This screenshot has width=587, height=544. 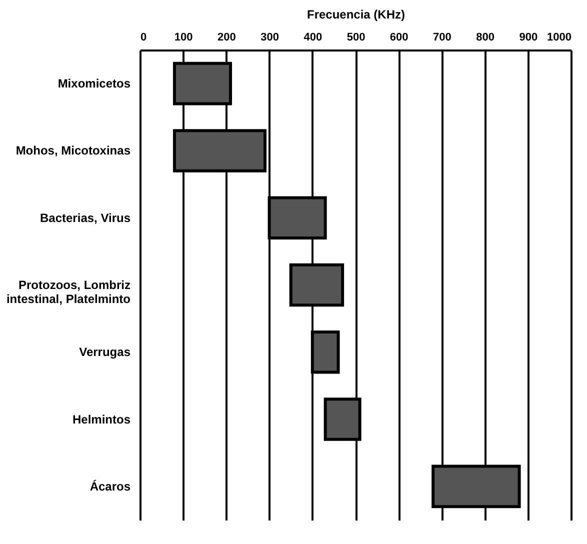 What do you see at coordinates (356, 15) in the screenshot?
I see `x-axis-title: Frecuencia (KHz)` at bounding box center [356, 15].